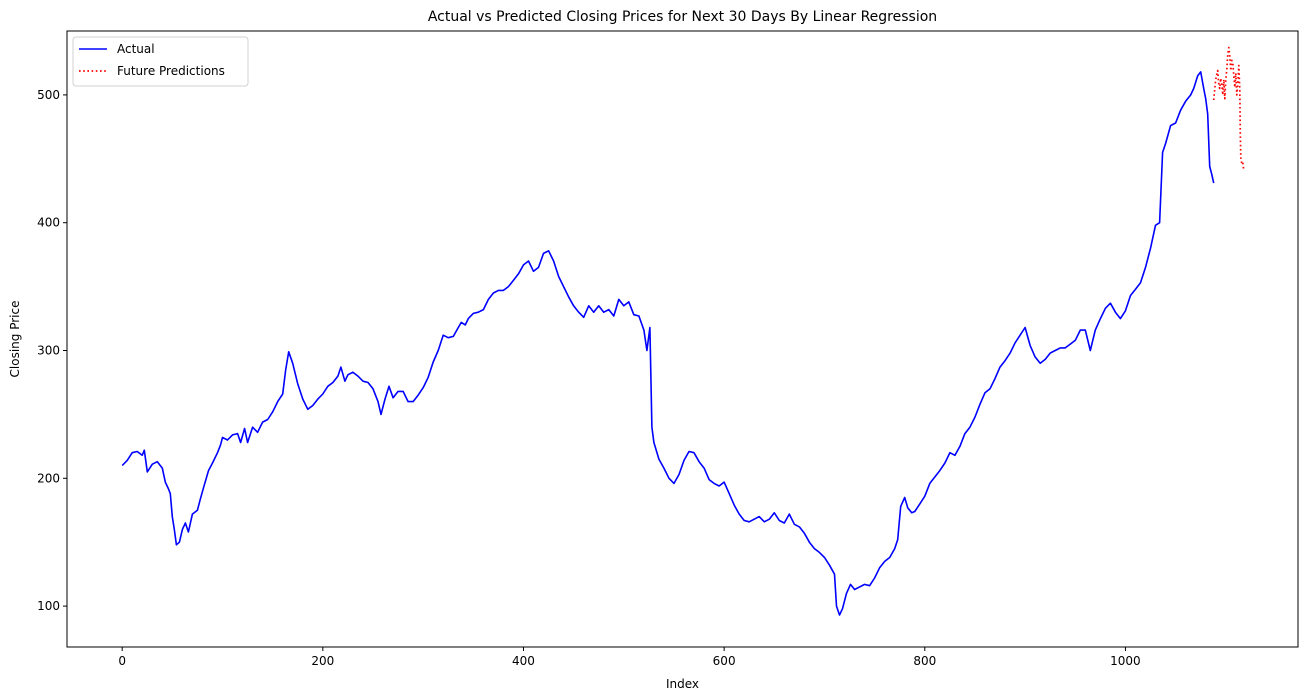 The width and height of the screenshot is (1315, 699). Describe the element at coordinates (171, 71) in the screenshot. I see `legend-label: Future Predictions` at that location.